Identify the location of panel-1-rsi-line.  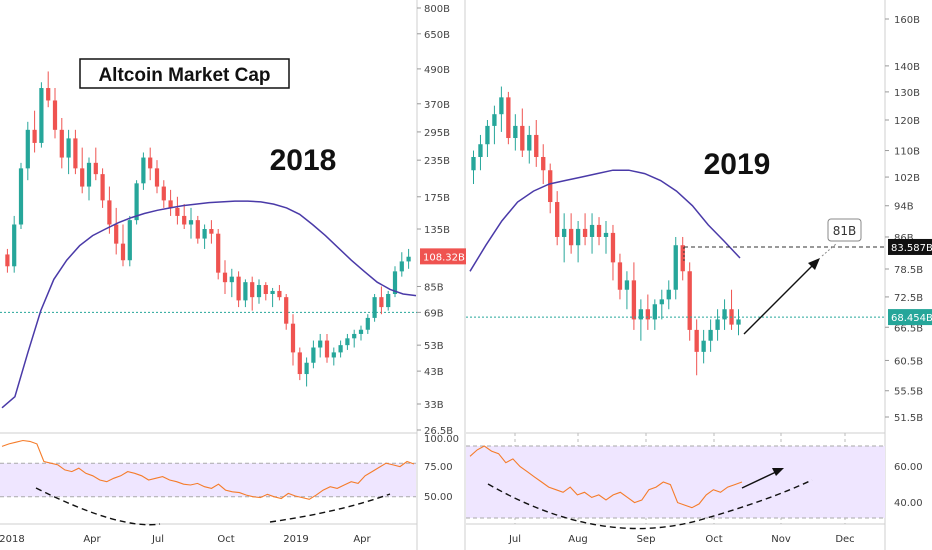
(208, 469).